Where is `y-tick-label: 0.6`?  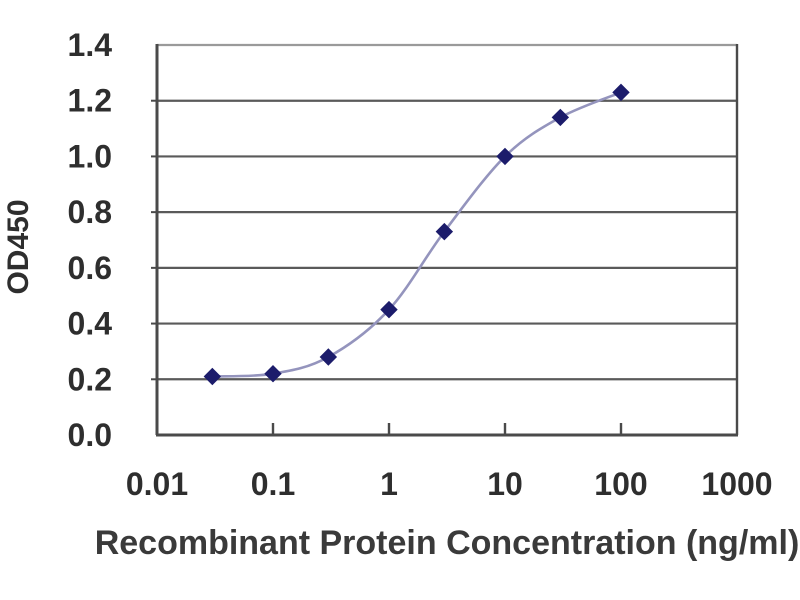 y-tick-label: 0.6 is located at coordinates (90, 268).